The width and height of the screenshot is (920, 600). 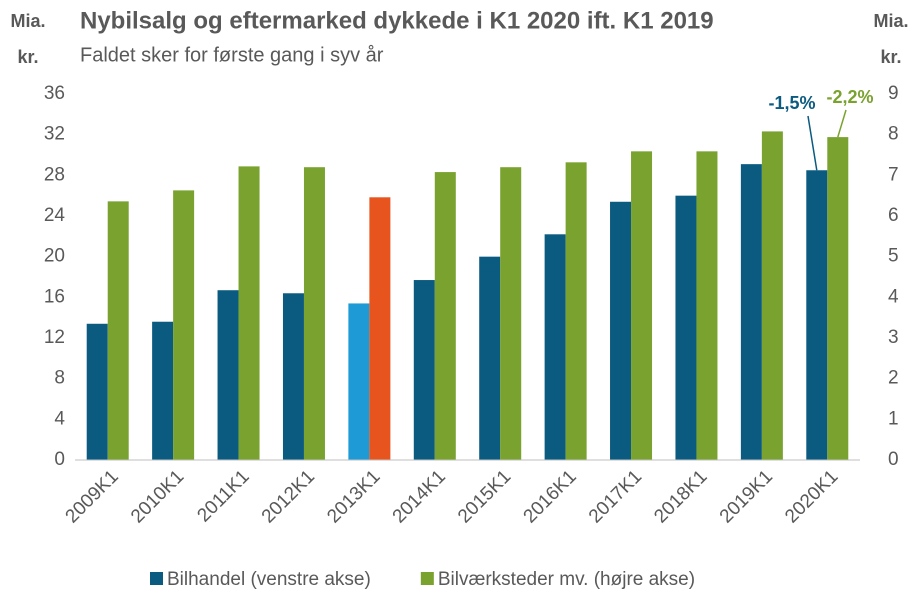 I want to click on legend-label: Bilværksteder mv. (højre akse), so click(x=566, y=579).